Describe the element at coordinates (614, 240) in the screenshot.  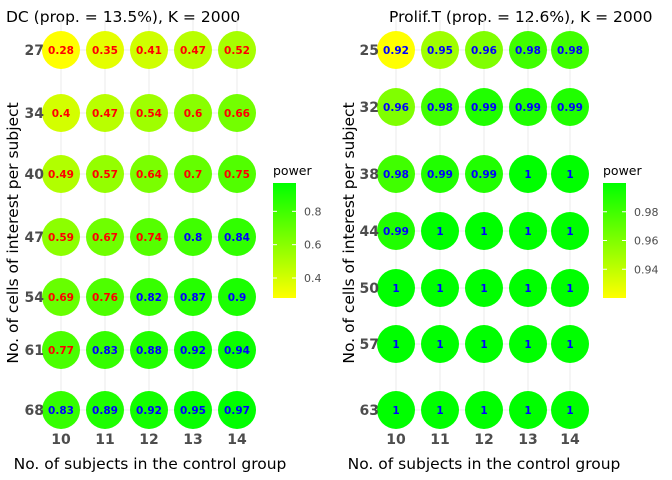
I see `legend-colorbar` at that location.